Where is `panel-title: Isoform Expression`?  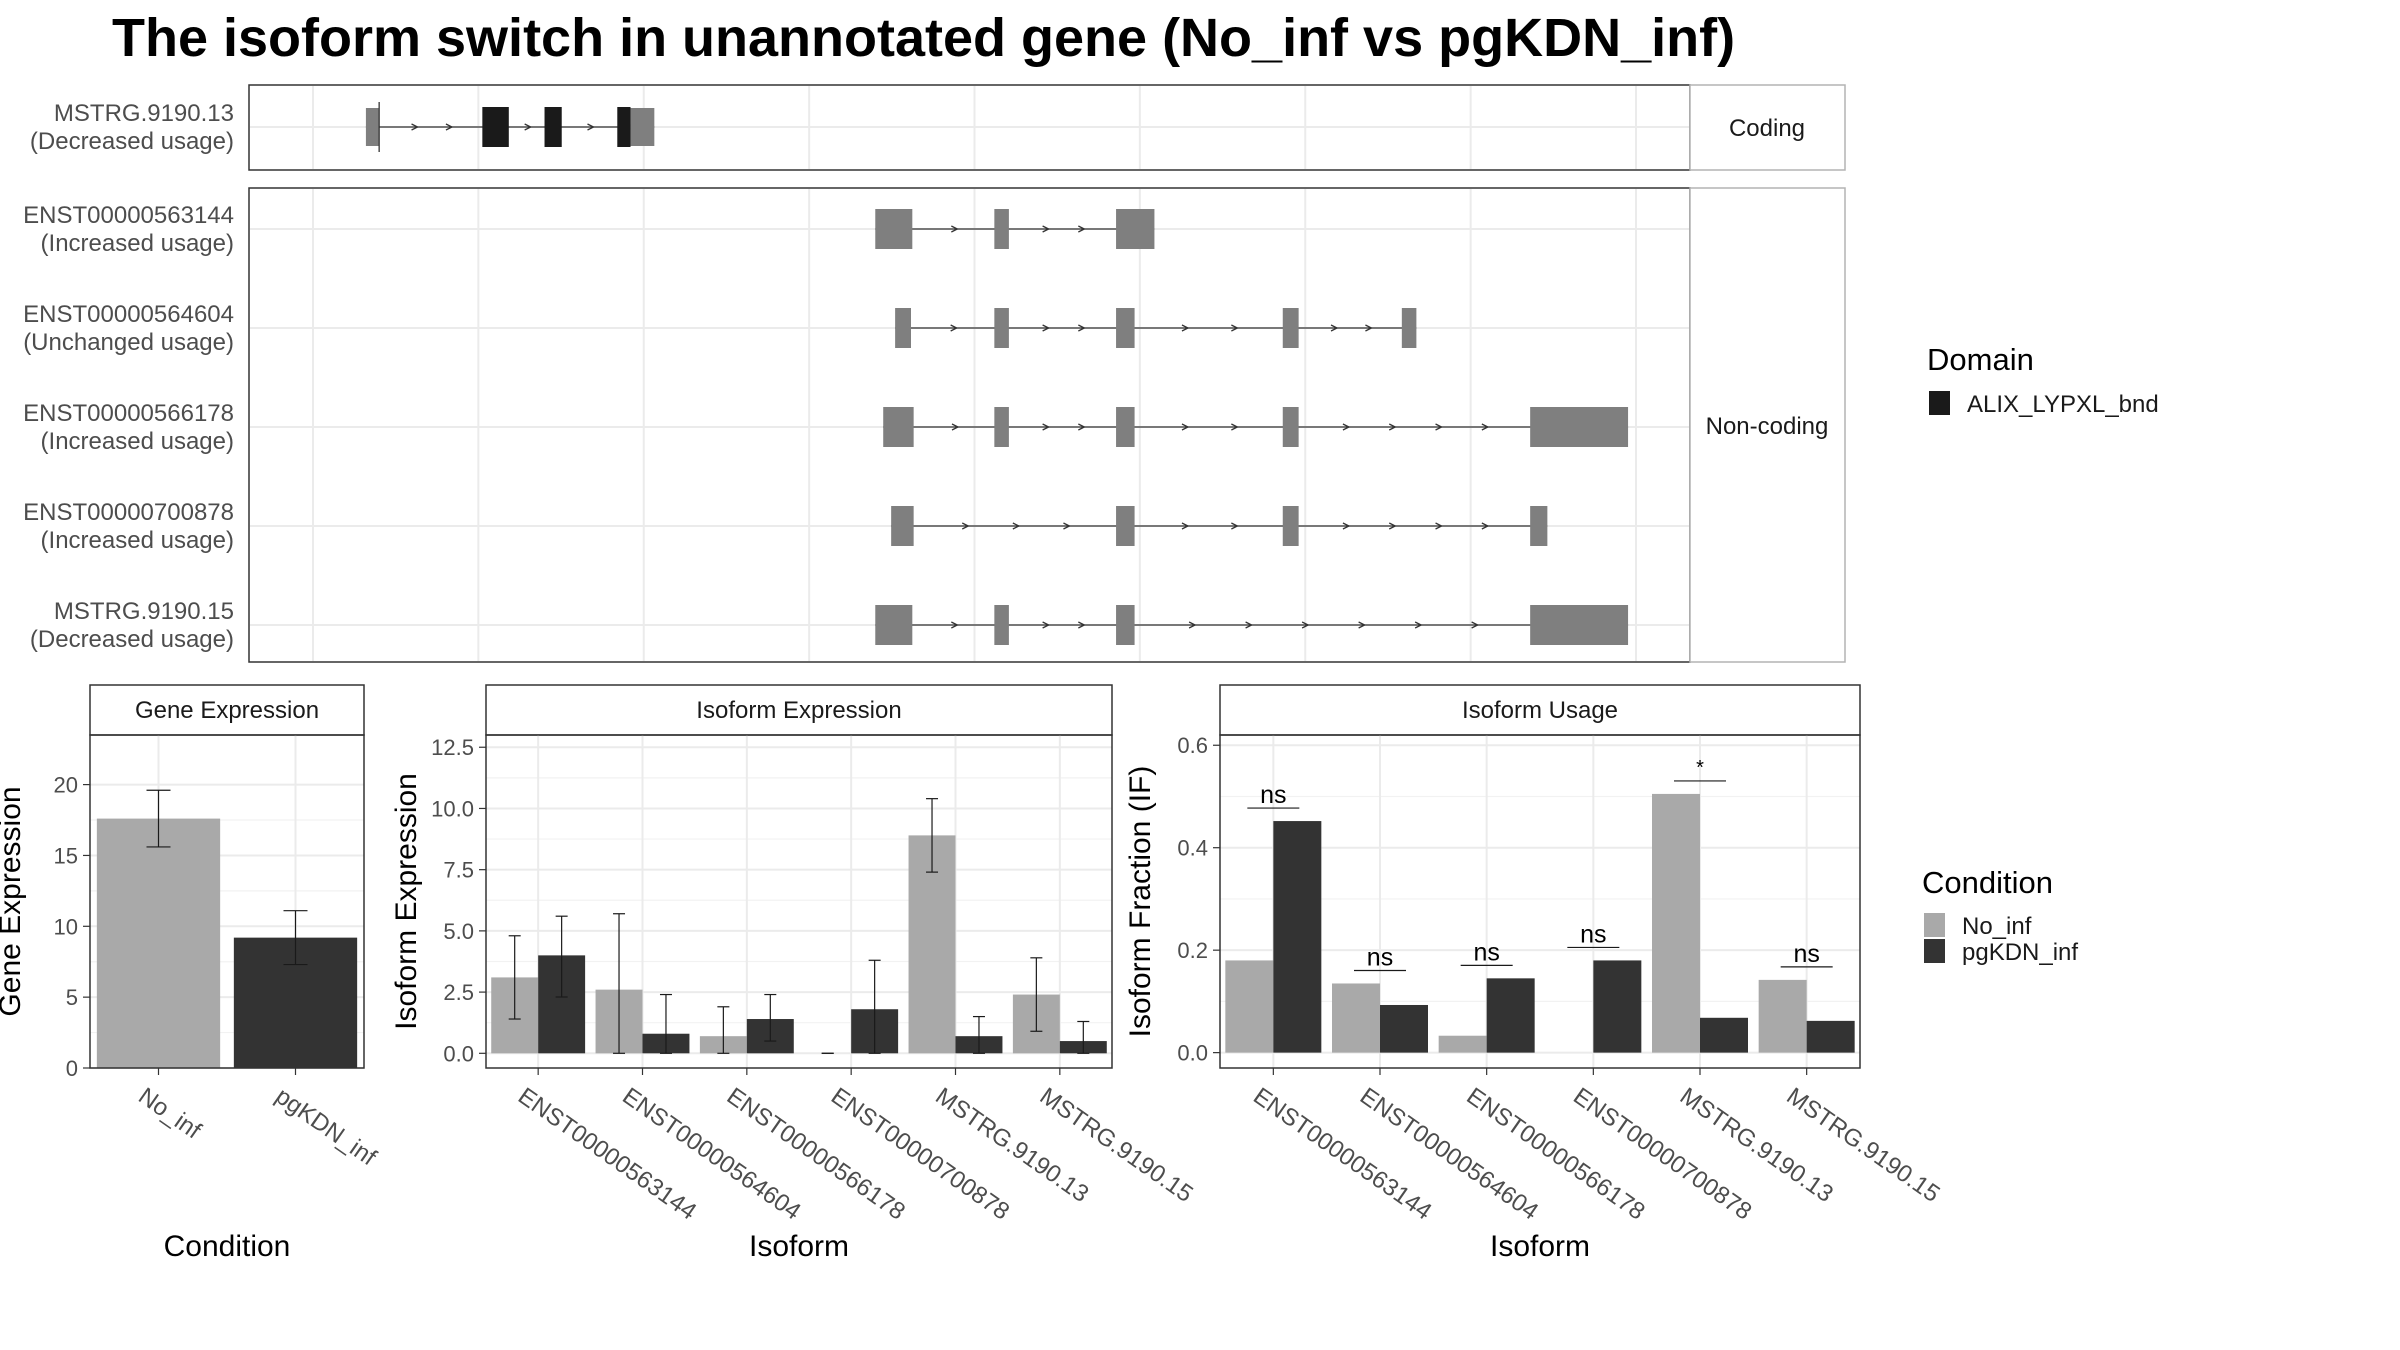
panel-title: Isoform Expression is located at coordinates (798, 710).